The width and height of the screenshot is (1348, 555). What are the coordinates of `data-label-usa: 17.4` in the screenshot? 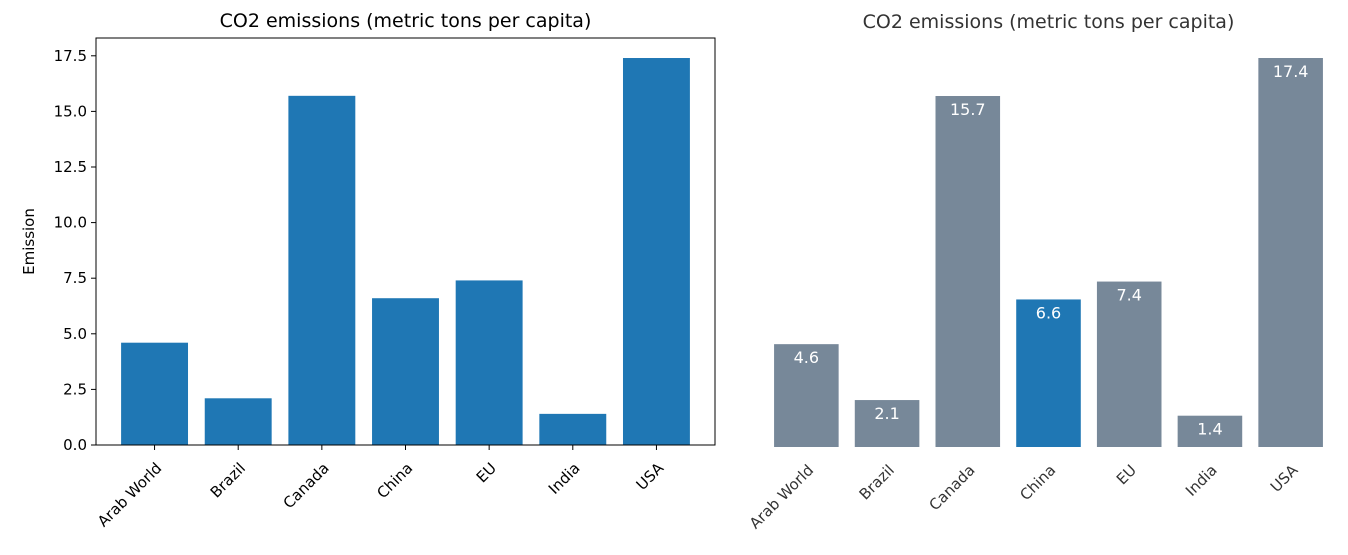 It's located at (1291, 71).